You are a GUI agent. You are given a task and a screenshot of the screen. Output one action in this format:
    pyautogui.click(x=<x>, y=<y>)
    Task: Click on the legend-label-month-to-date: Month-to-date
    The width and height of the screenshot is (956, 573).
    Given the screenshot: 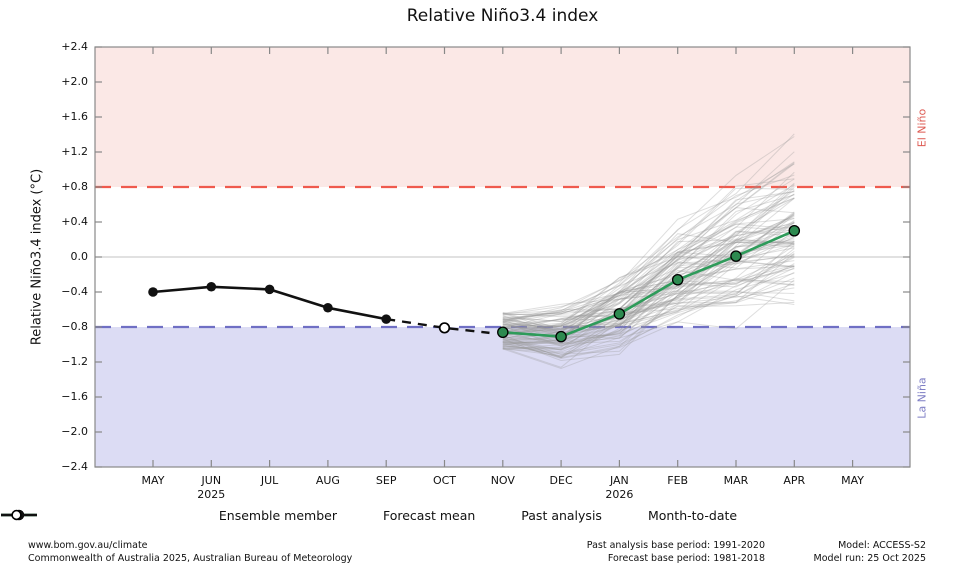 What is the action you would take?
    pyautogui.click(x=692, y=515)
    